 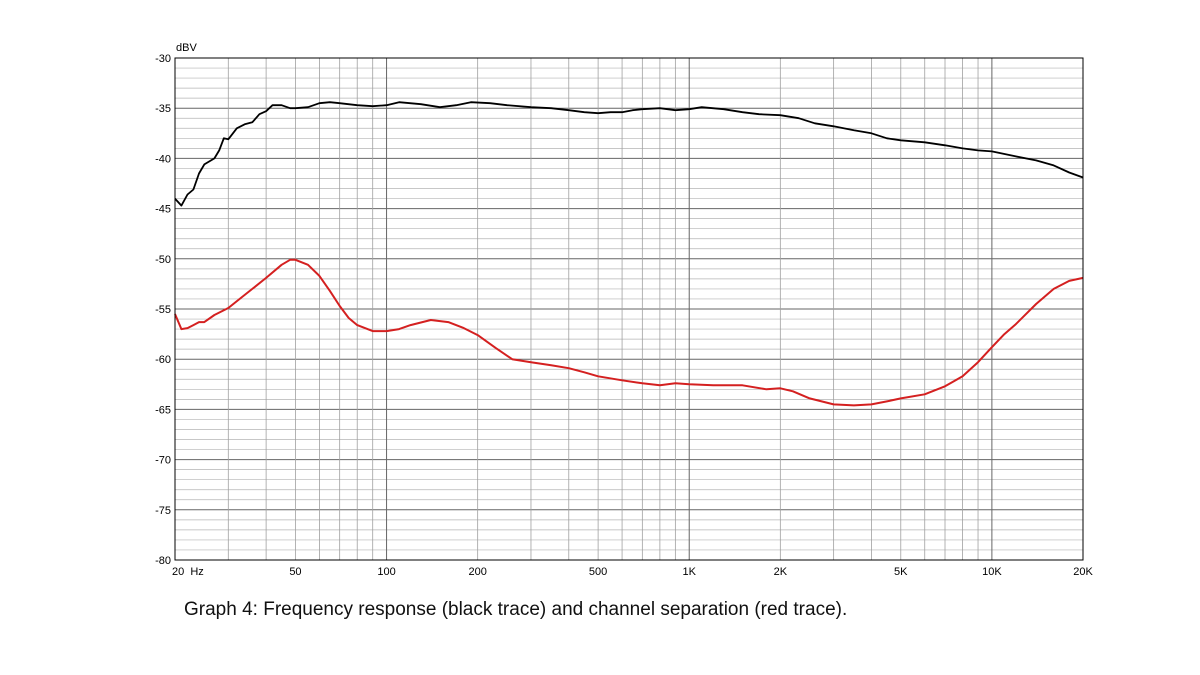 What do you see at coordinates (163, 210) in the screenshot?
I see `y-tick-label: -45` at bounding box center [163, 210].